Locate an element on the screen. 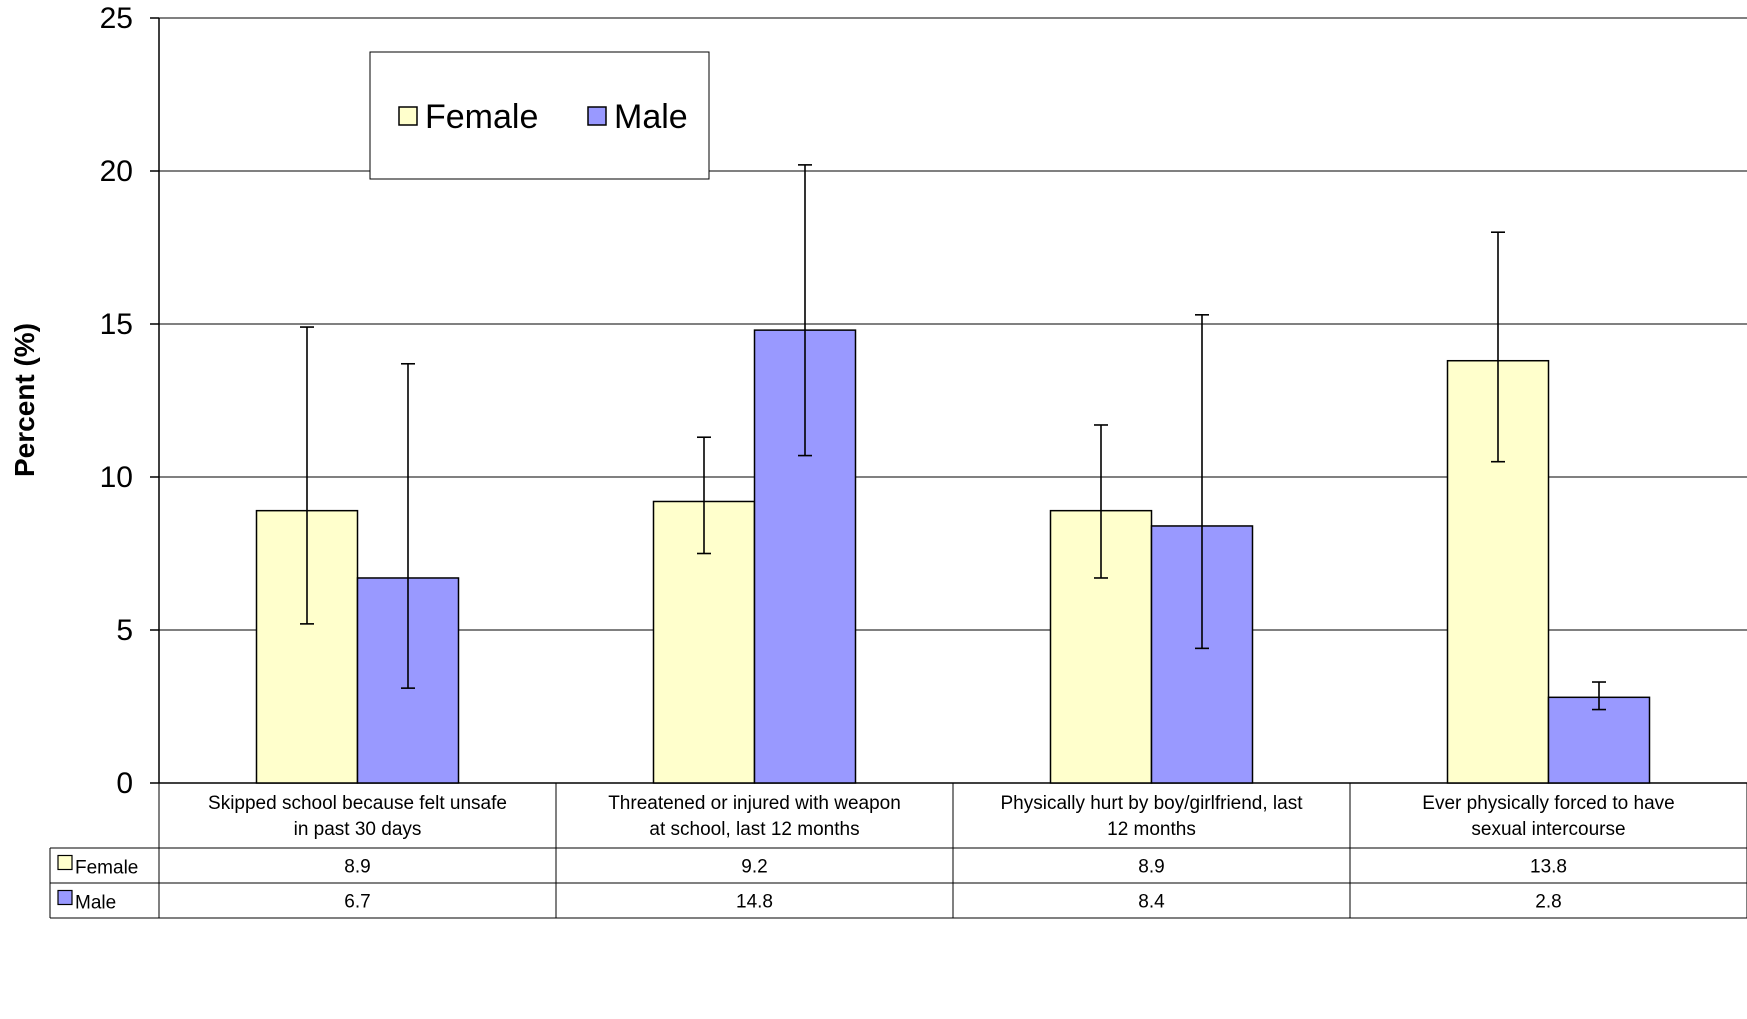  row-label-female: Female is located at coordinates (106, 868).